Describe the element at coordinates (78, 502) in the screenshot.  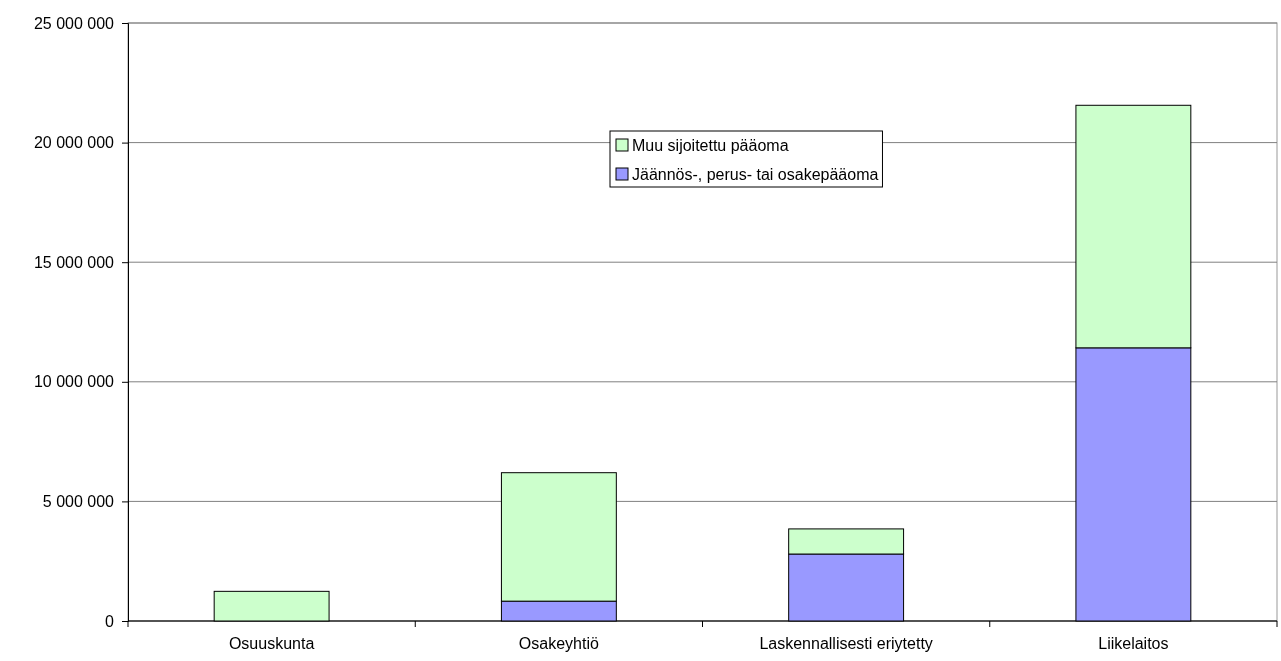
I see `y-tick-label: 5 000 000` at that location.